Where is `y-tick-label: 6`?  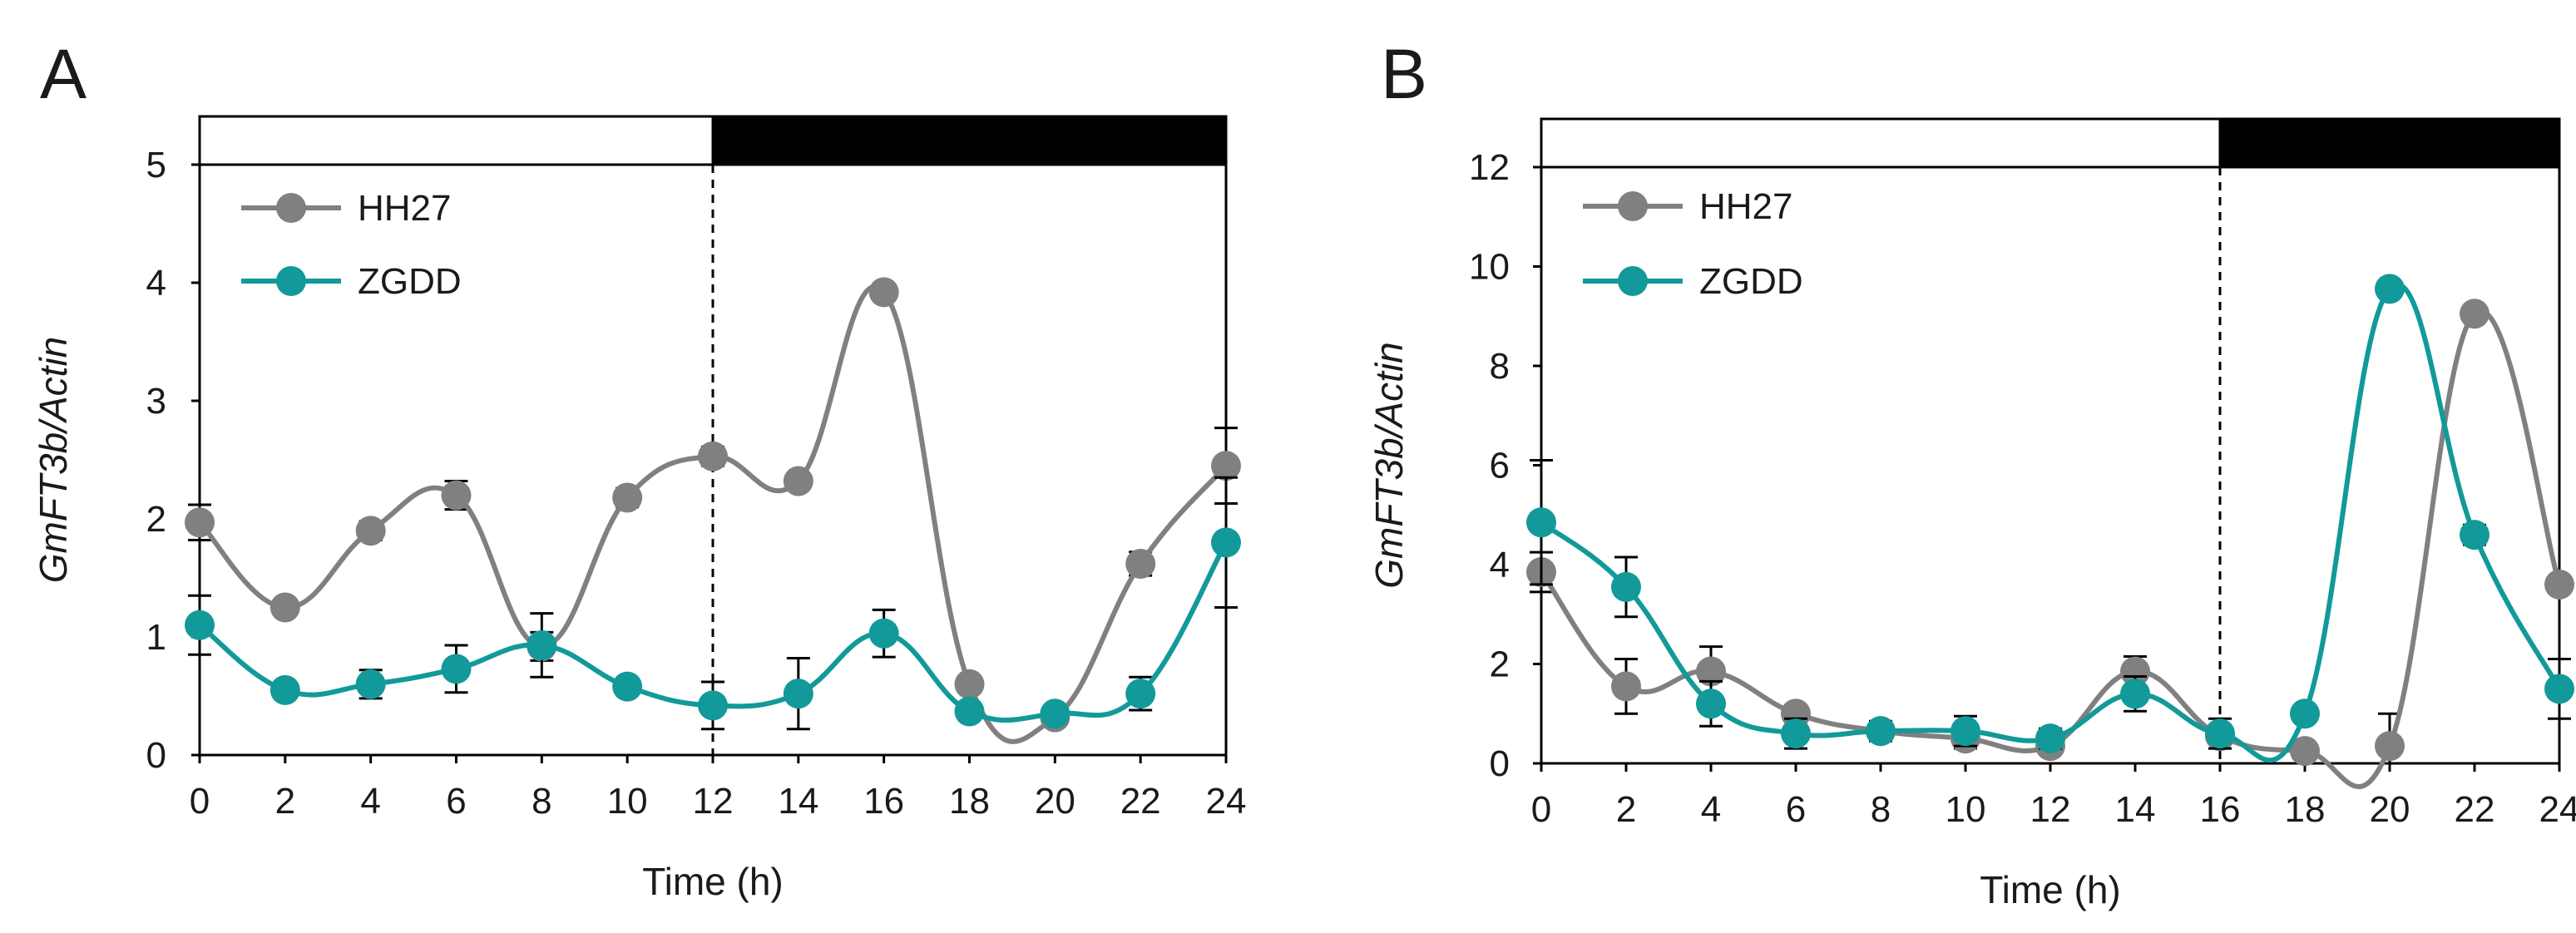 y-tick-label: 6 is located at coordinates (1500, 466).